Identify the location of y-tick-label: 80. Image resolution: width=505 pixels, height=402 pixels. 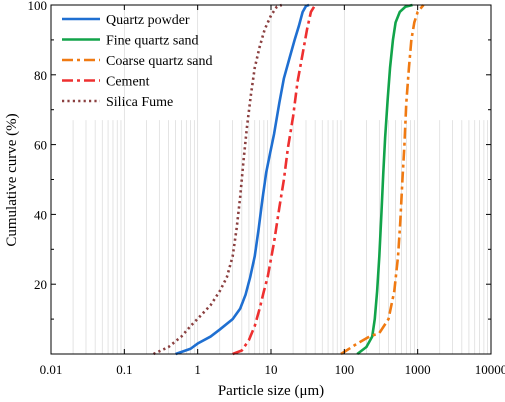
(40, 75).